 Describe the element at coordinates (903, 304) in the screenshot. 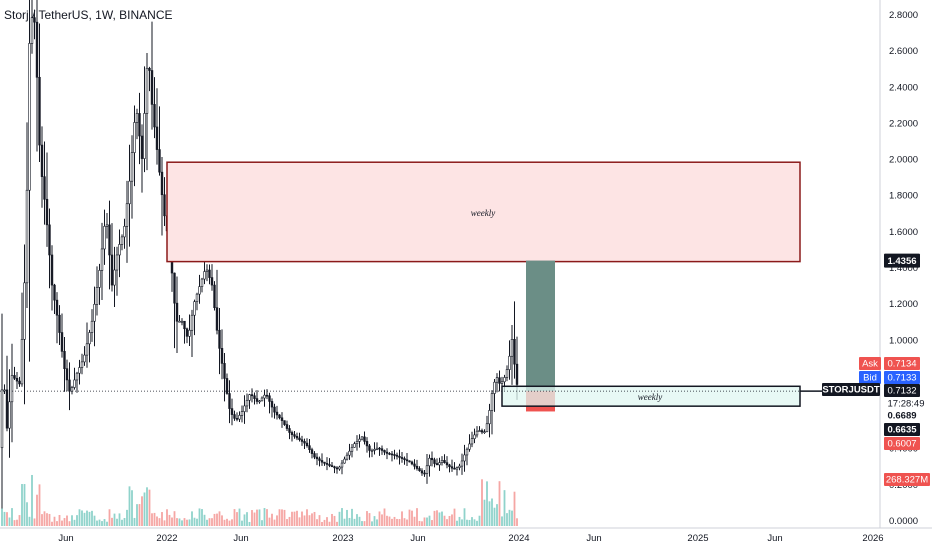

I see `price-tick-label: 1.2000` at that location.